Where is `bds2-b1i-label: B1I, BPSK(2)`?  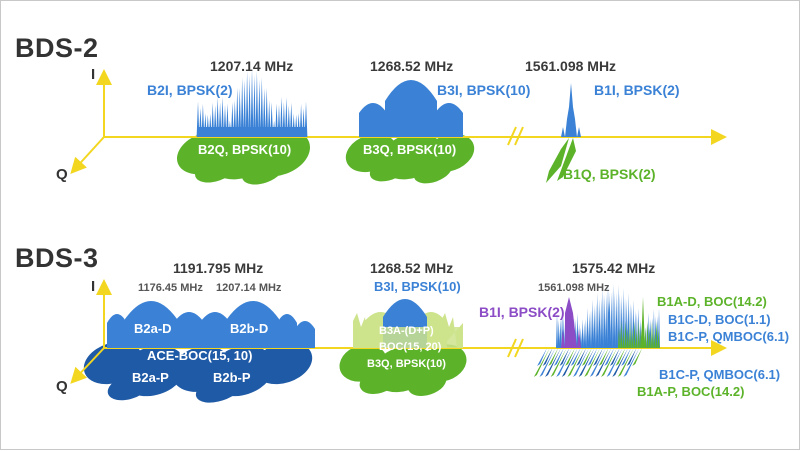 bds2-b1i-label: B1I, BPSK(2) is located at coordinates (637, 90).